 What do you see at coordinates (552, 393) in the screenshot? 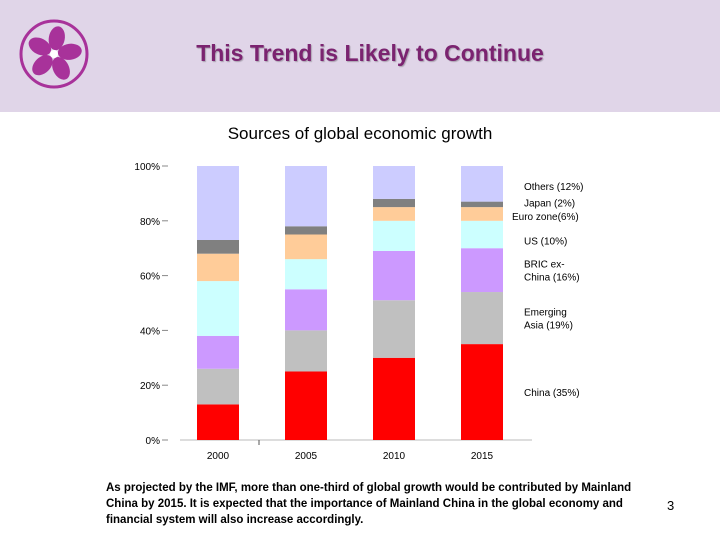
I see `legend-label: China (35%)` at bounding box center [552, 393].